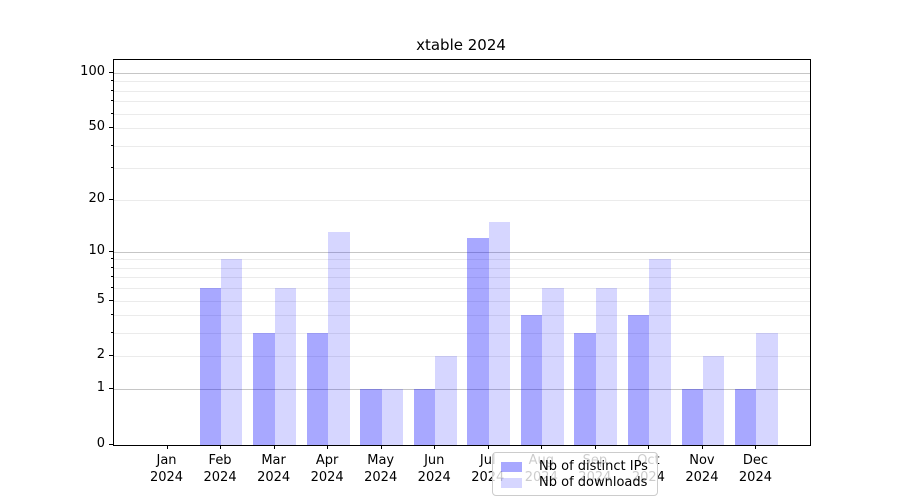  I want to click on chart-title: xtable 2024, so click(461, 45).